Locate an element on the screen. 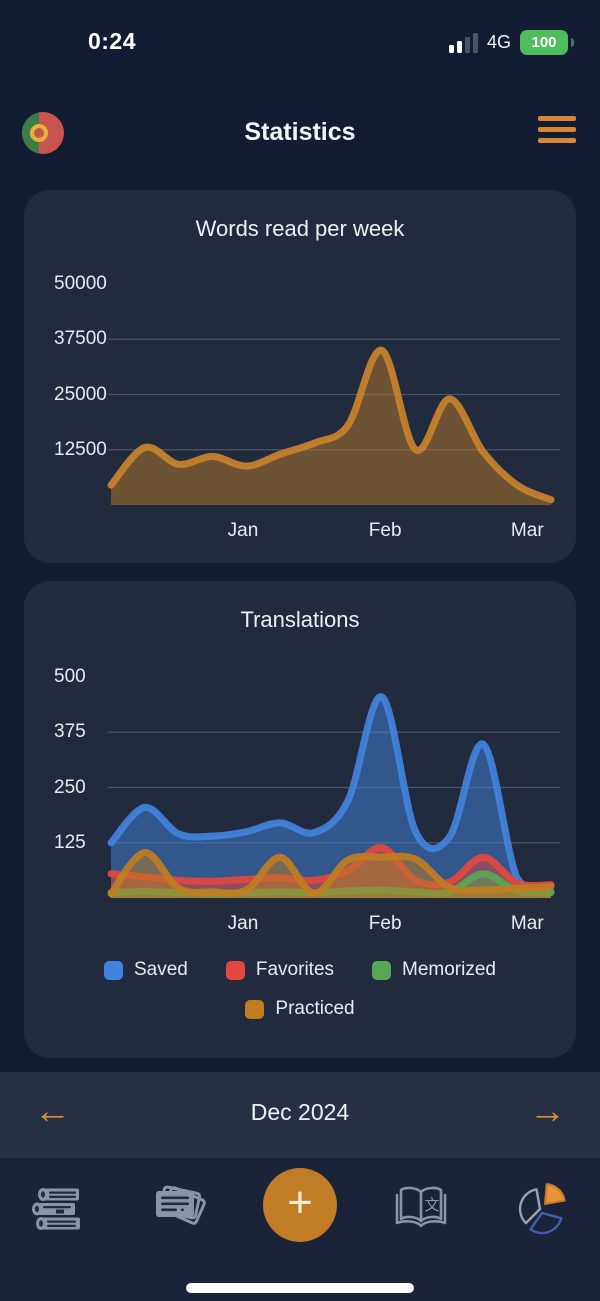 Image resolution: width=600 pixels, height=1301 pixels. home-indicator is located at coordinates (300, 1288).